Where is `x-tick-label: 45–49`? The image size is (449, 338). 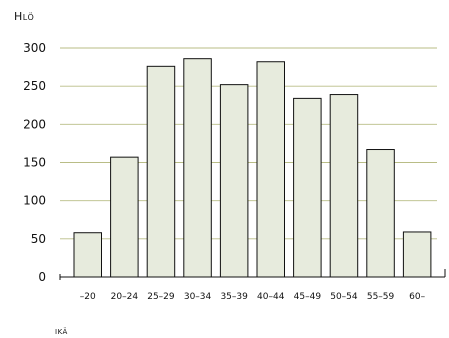 x-tick-label: 45–49 is located at coordinates (308, 297).